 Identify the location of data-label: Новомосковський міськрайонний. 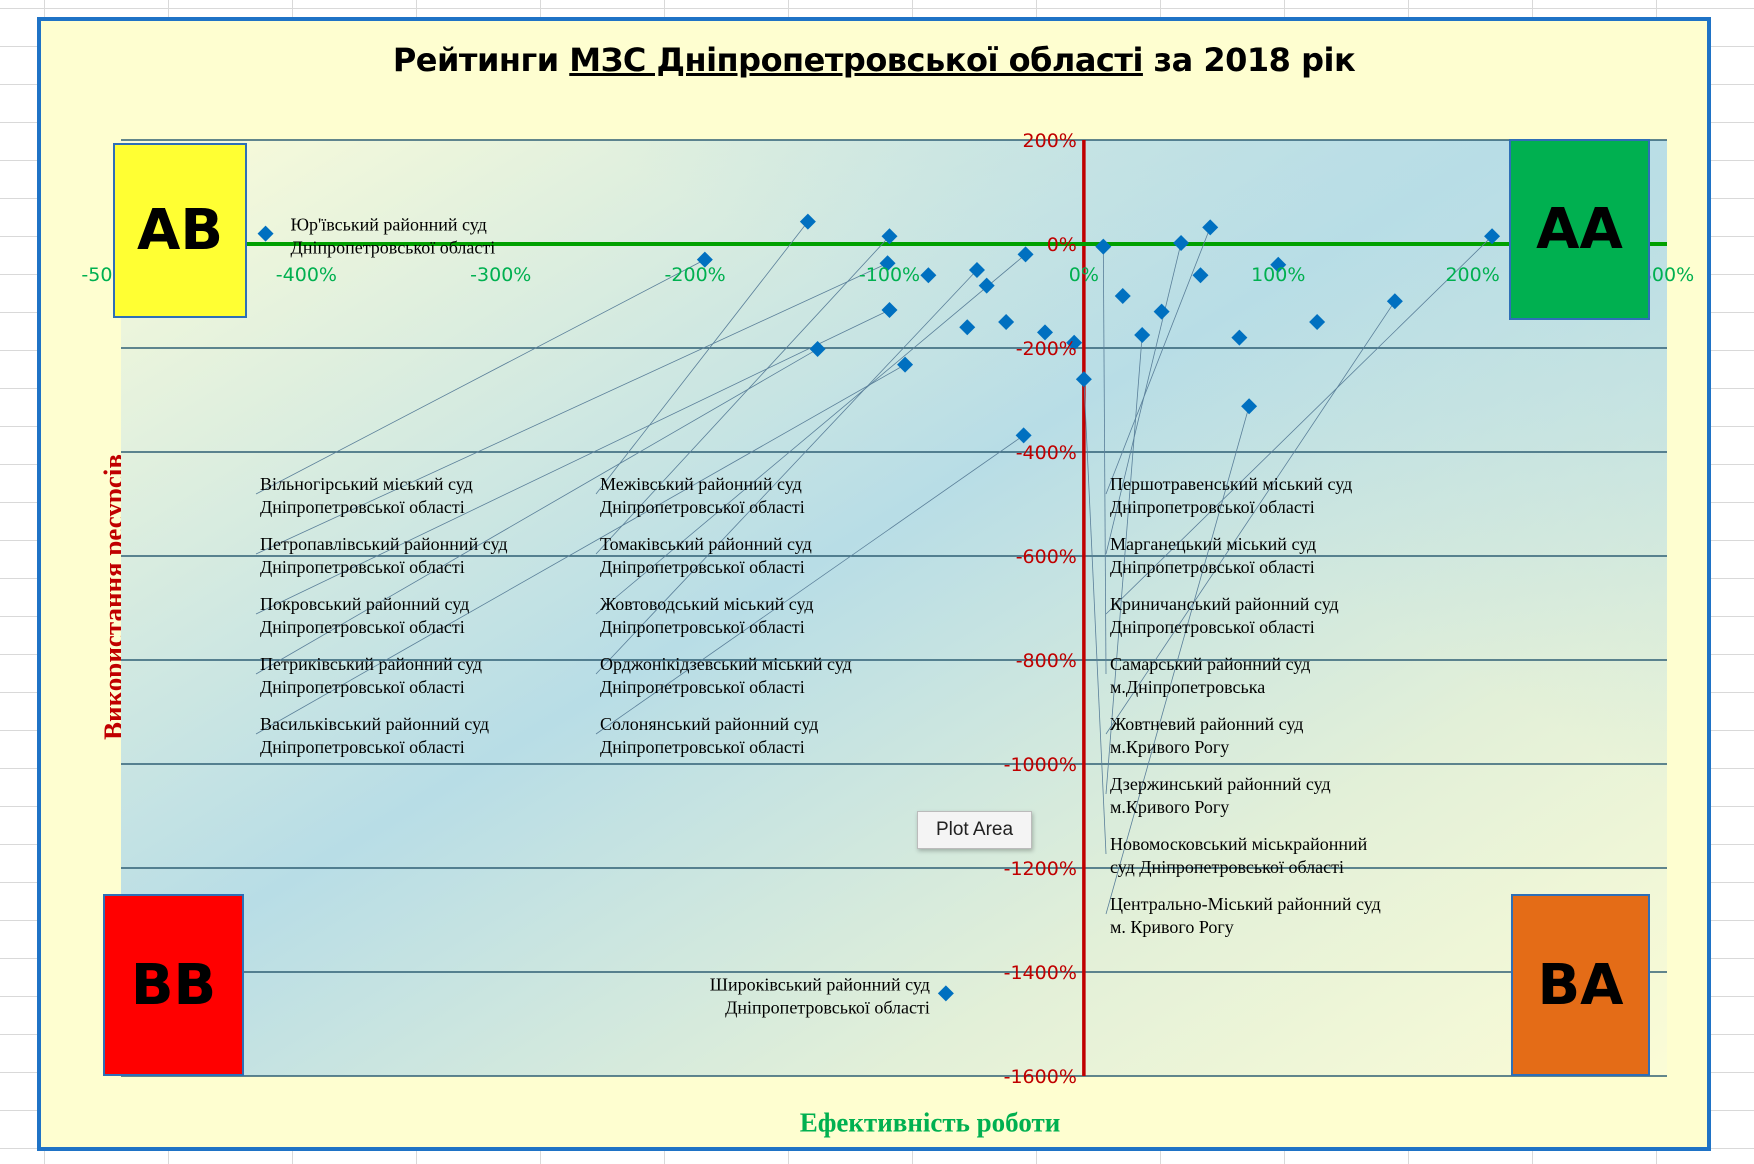
(1239, 844).